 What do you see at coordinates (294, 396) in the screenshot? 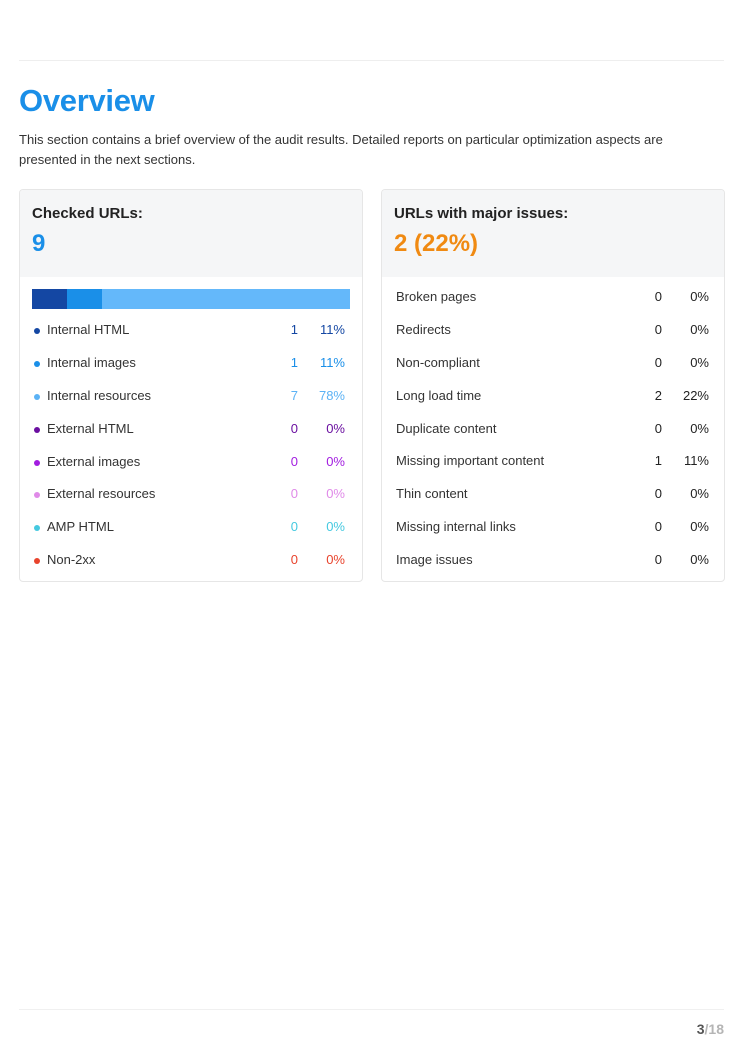
I see `url-type-count: 7` at bounding box center [294, 396].